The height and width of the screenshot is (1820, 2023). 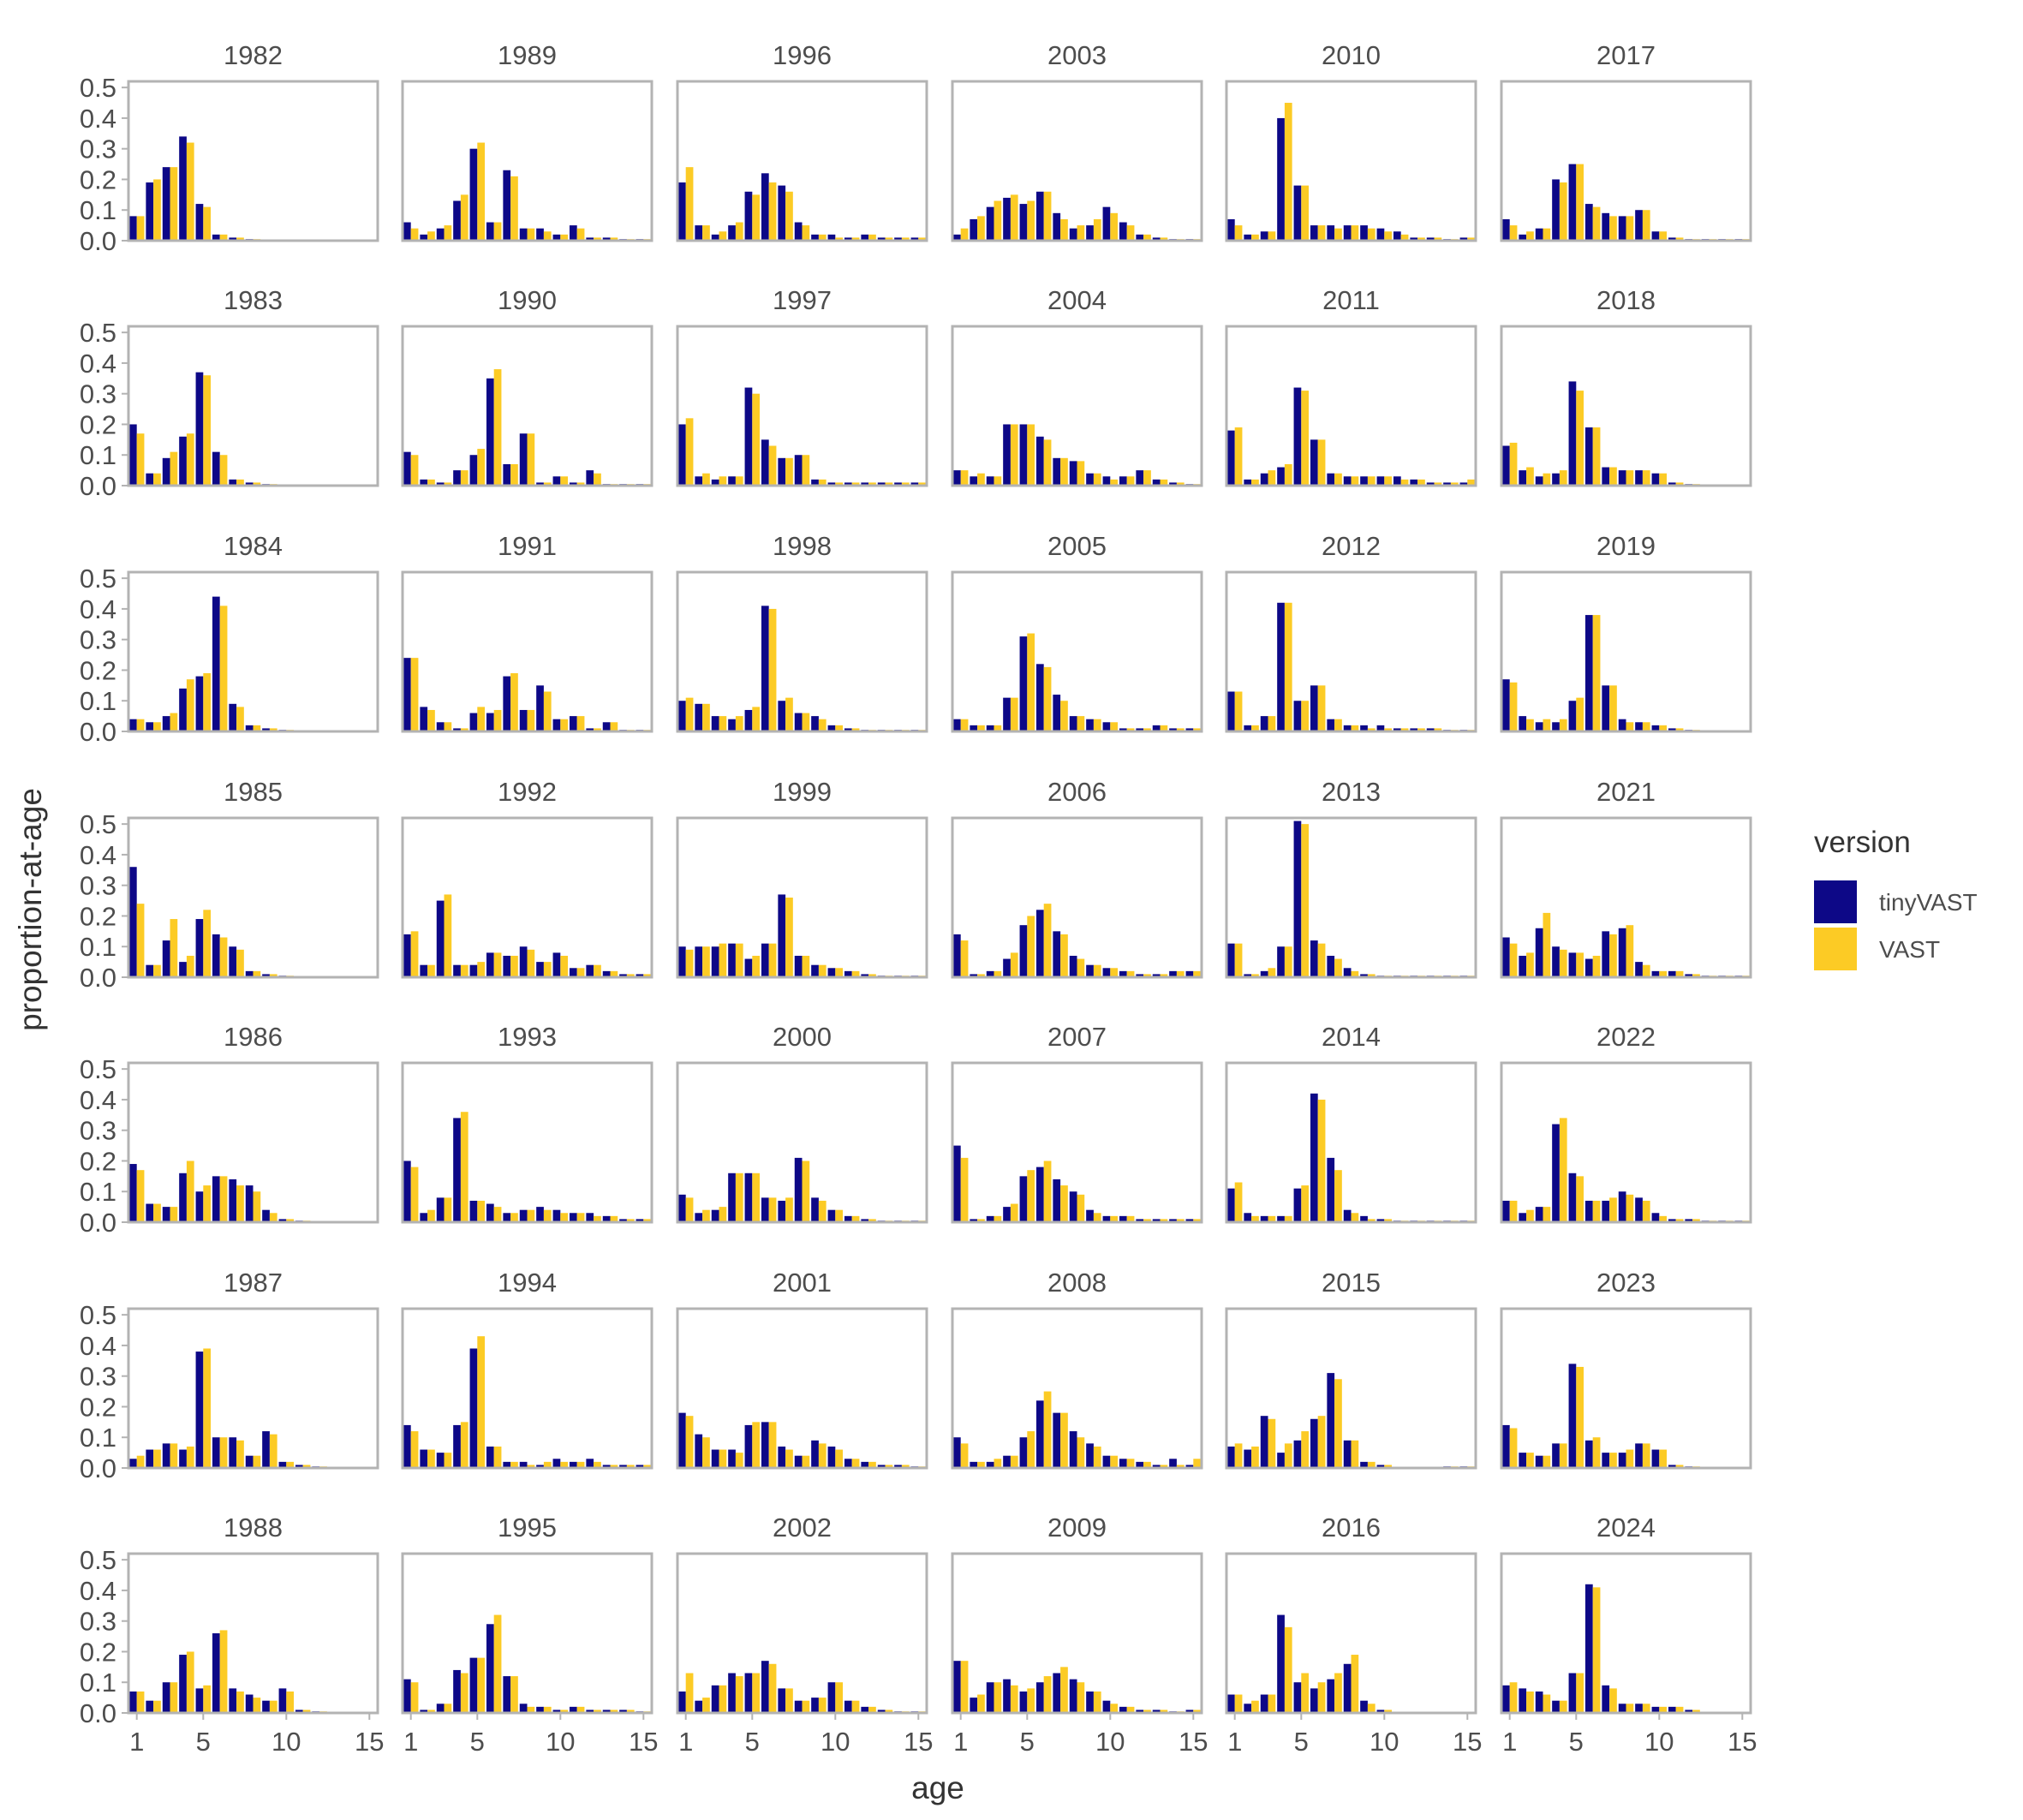 I want to click on panel-title: 2023, so click(x=1626, y=1283).